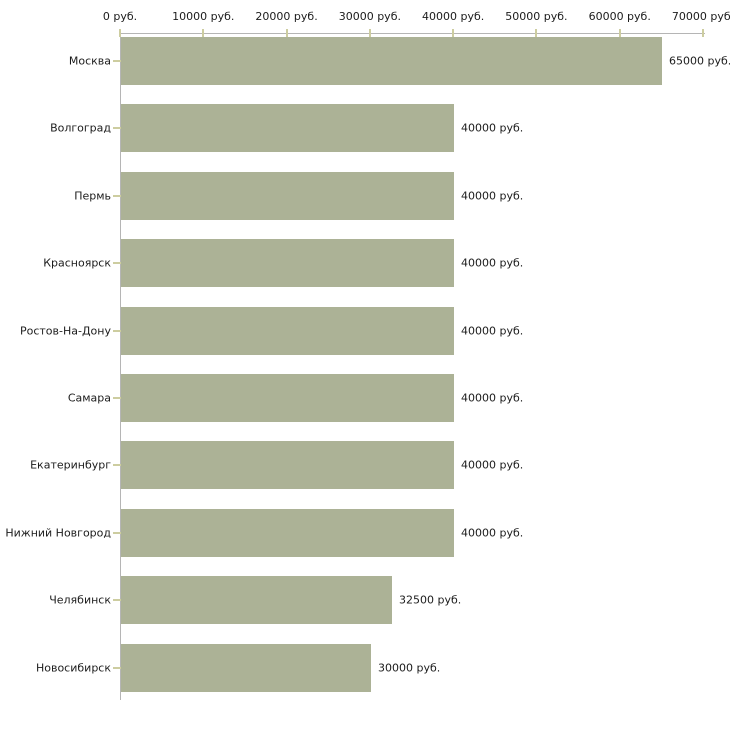 The height and width of the screenshot is (730, 730). What do you see at coordinates (89, 61) in the screenshot?
I see `category-label: Москва` at bounding box center [89, 61].